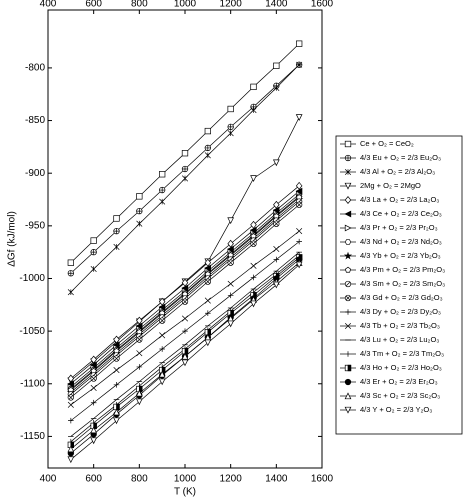 The image size is (464, 500). I want to click on y-tick-label: -950, so click(35, 225).